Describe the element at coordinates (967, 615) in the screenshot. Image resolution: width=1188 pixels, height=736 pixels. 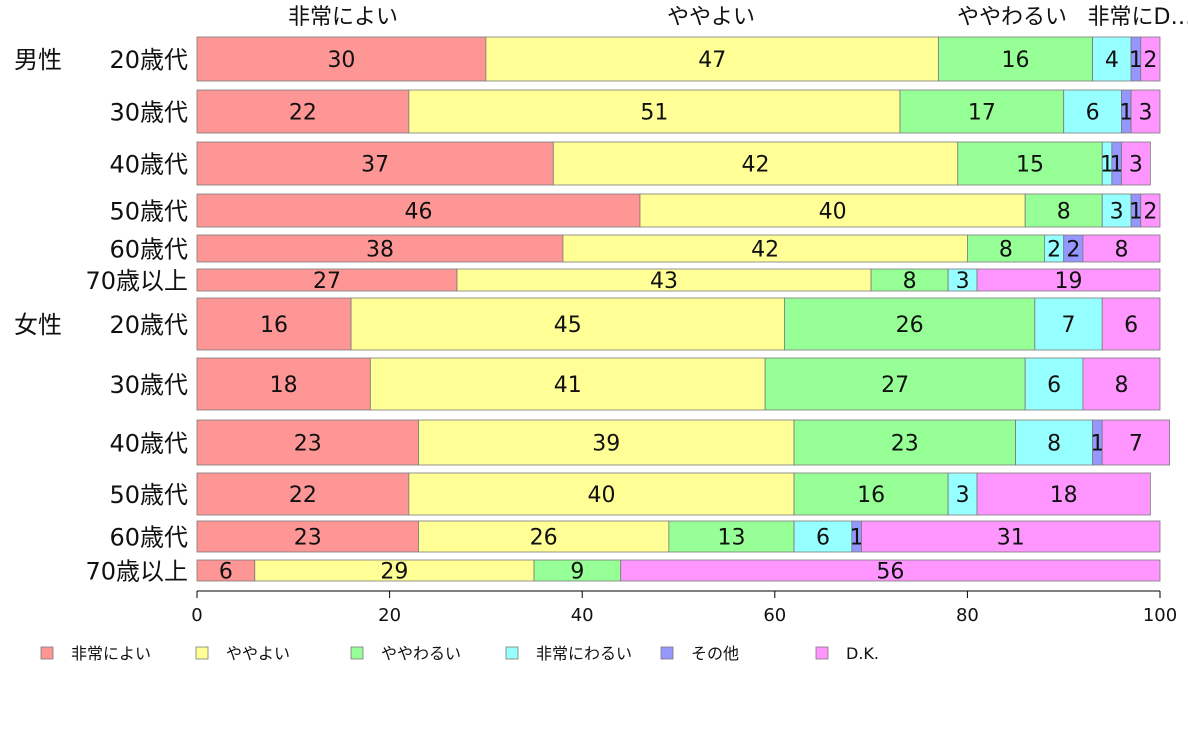
I see `x-tick-label: 80` at that location.